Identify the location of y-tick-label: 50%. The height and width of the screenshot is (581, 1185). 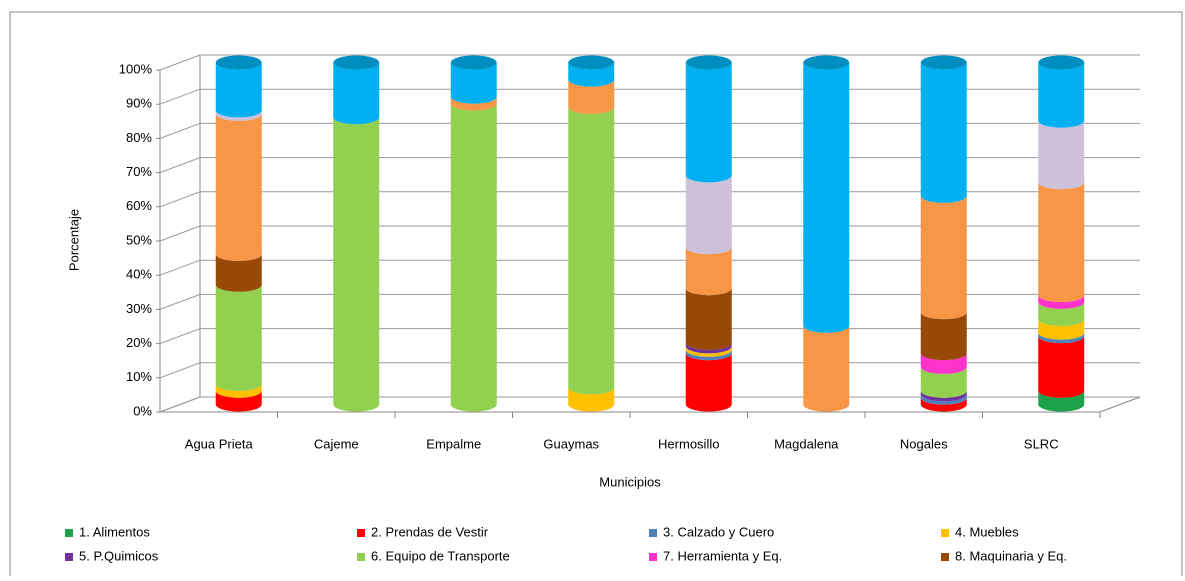
(139, 239).